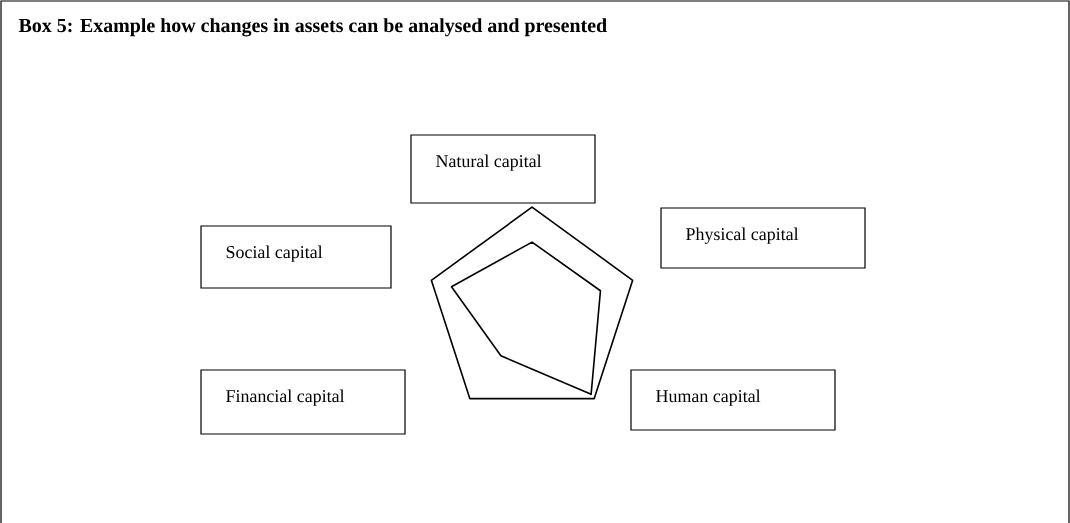 The width and height of the screenshot is (1070, 523). I want to click on spoke-label: Natural capital, so click(489, 162).